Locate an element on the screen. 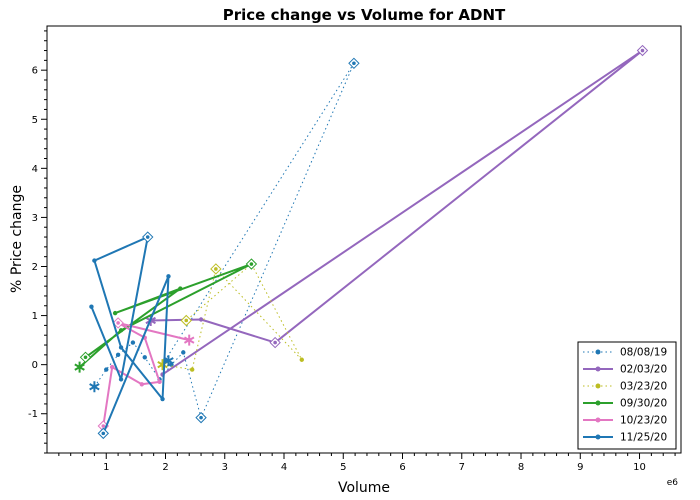  legend-label: 08/08/19 is located at coordinates (643, 353).